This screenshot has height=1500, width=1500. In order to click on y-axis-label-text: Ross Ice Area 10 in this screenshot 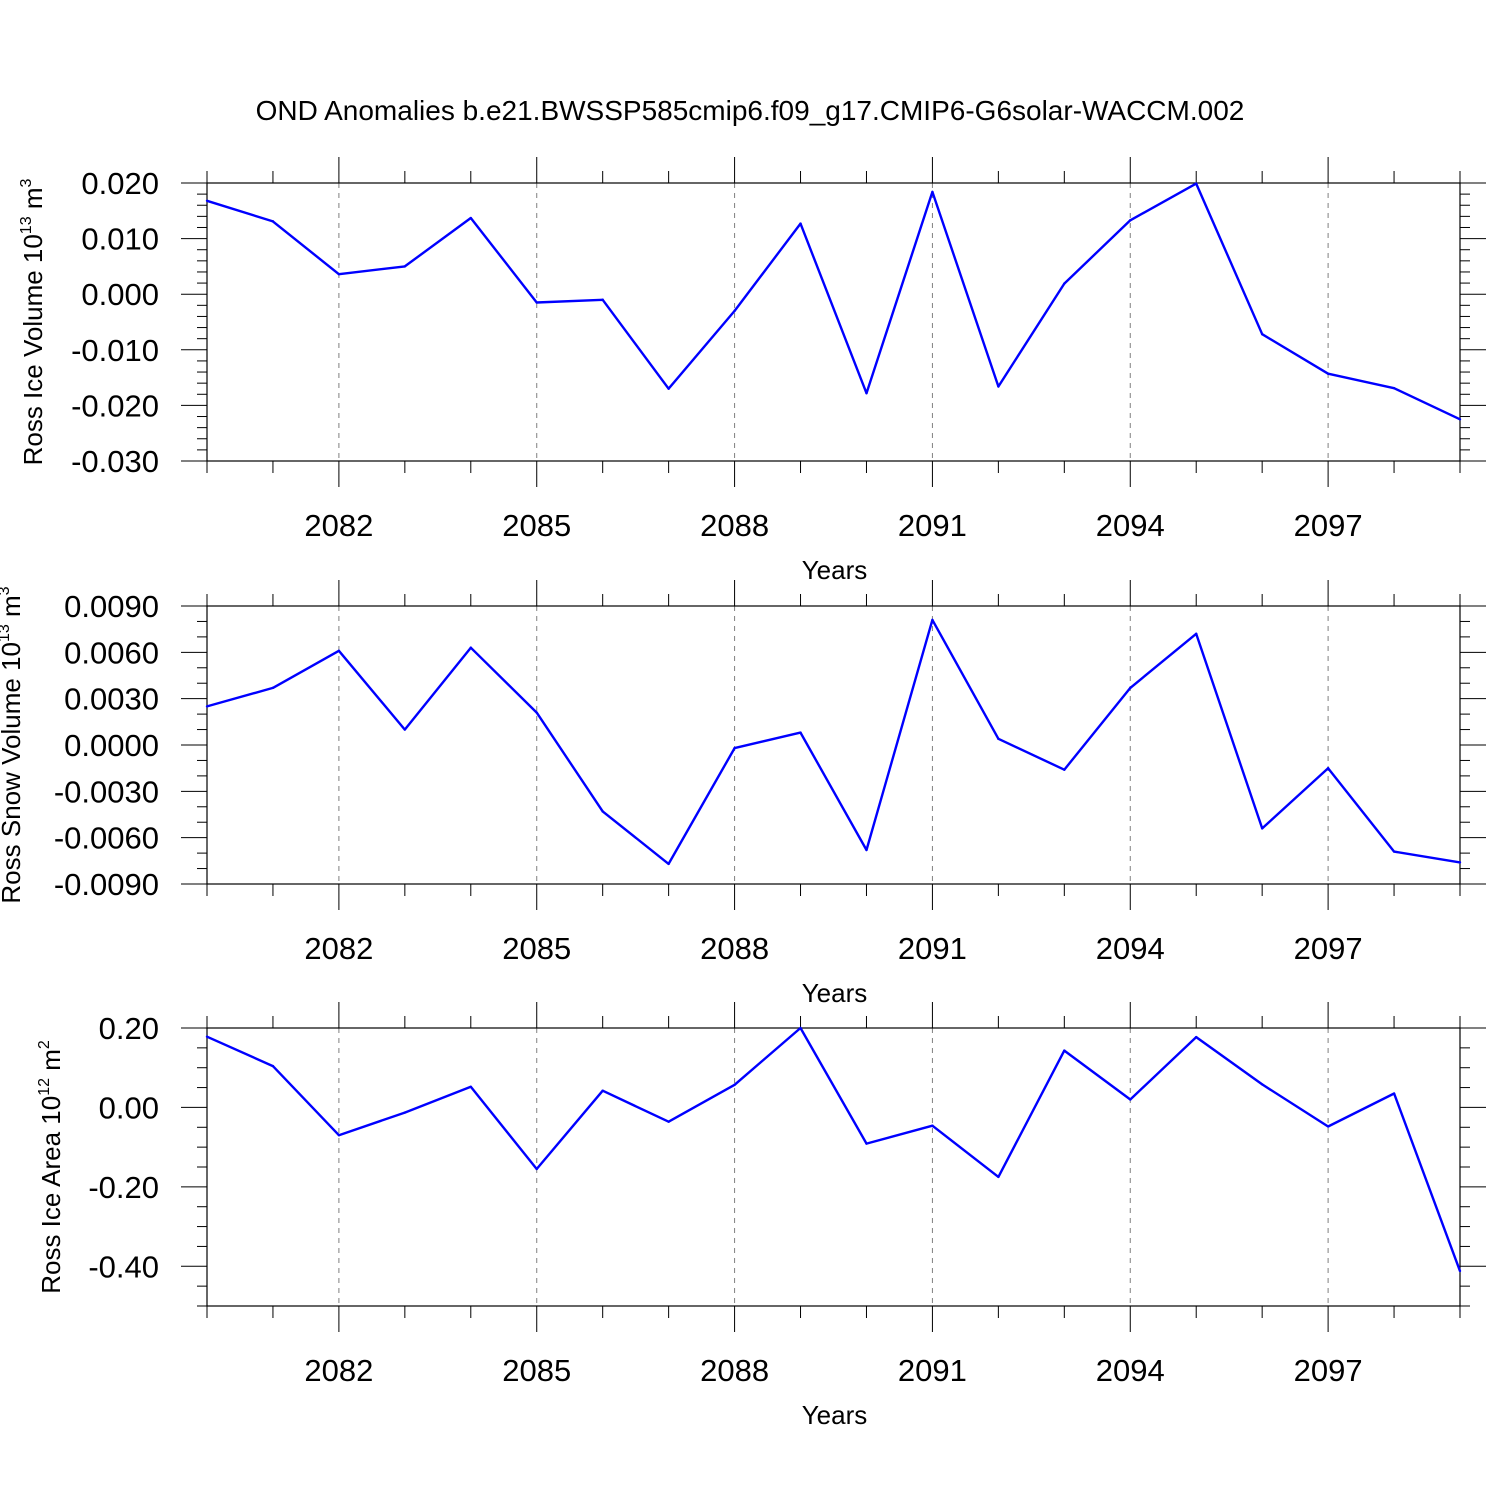, I will do `click(51, 1195)`.